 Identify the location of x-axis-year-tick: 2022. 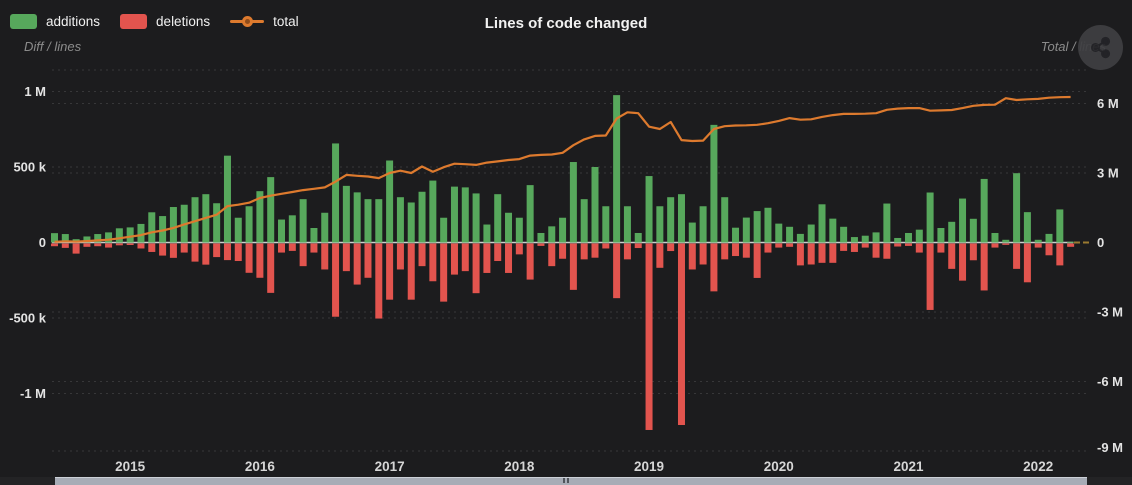
(1038, 466).